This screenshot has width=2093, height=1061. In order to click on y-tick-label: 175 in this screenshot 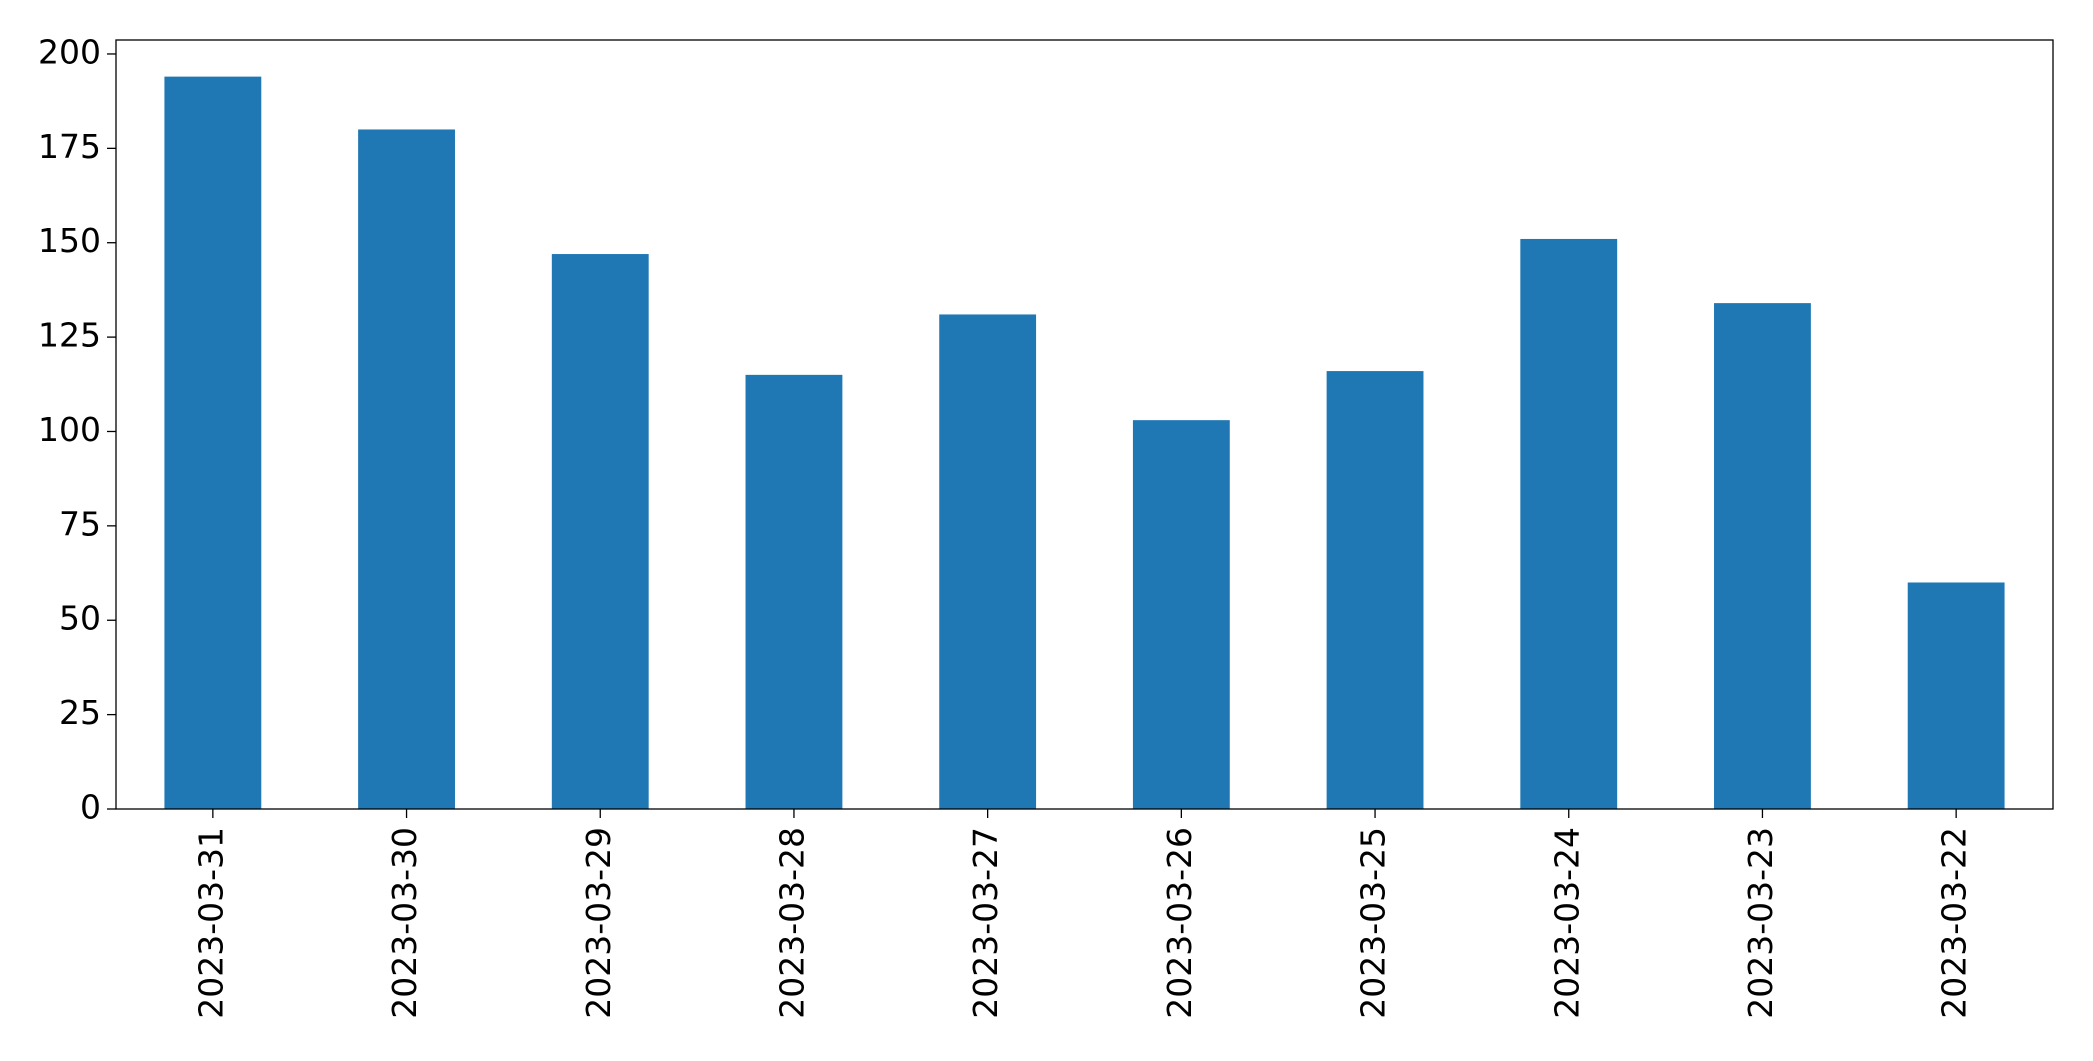, I will do `click(69, 146)`.